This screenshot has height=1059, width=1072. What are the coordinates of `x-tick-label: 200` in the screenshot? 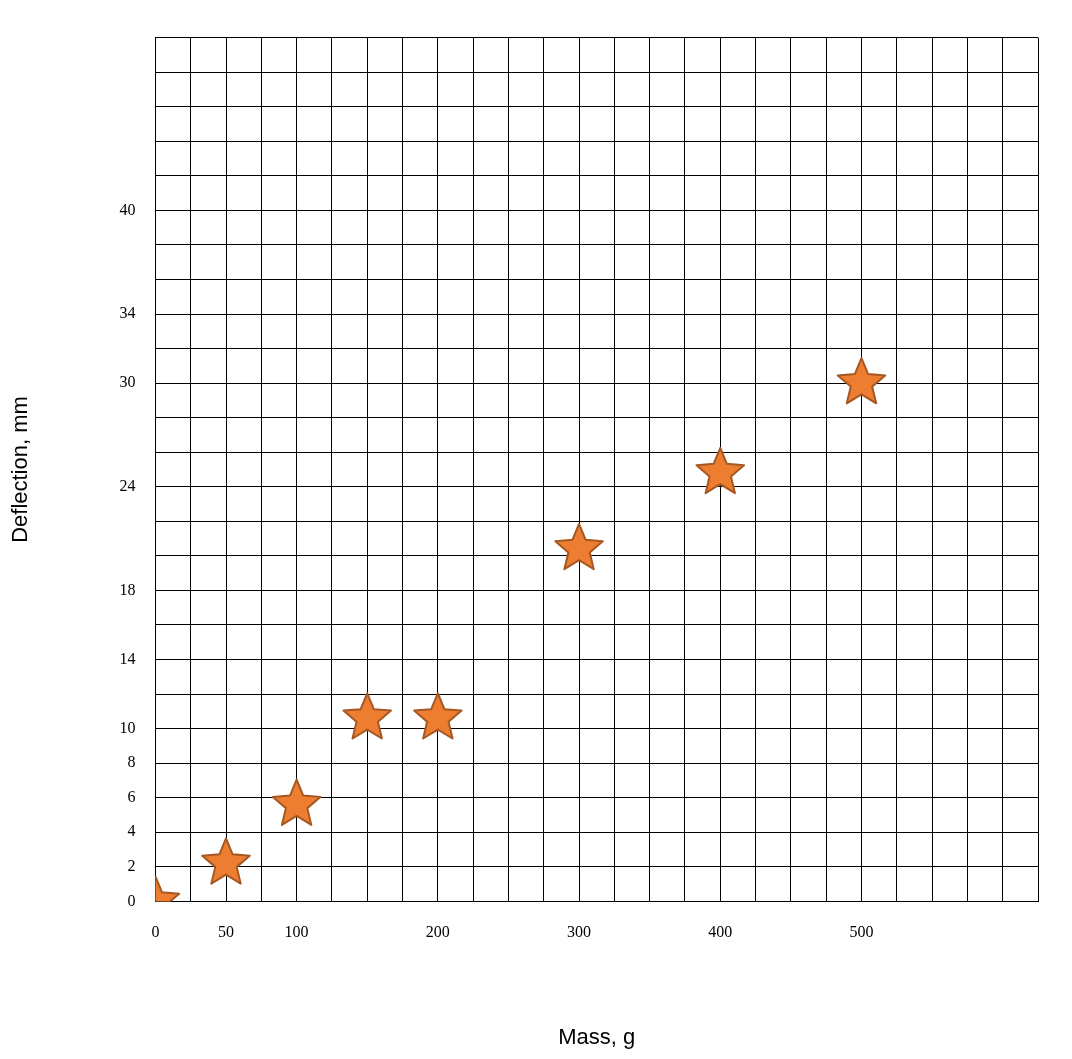 It's located at (437, 932).